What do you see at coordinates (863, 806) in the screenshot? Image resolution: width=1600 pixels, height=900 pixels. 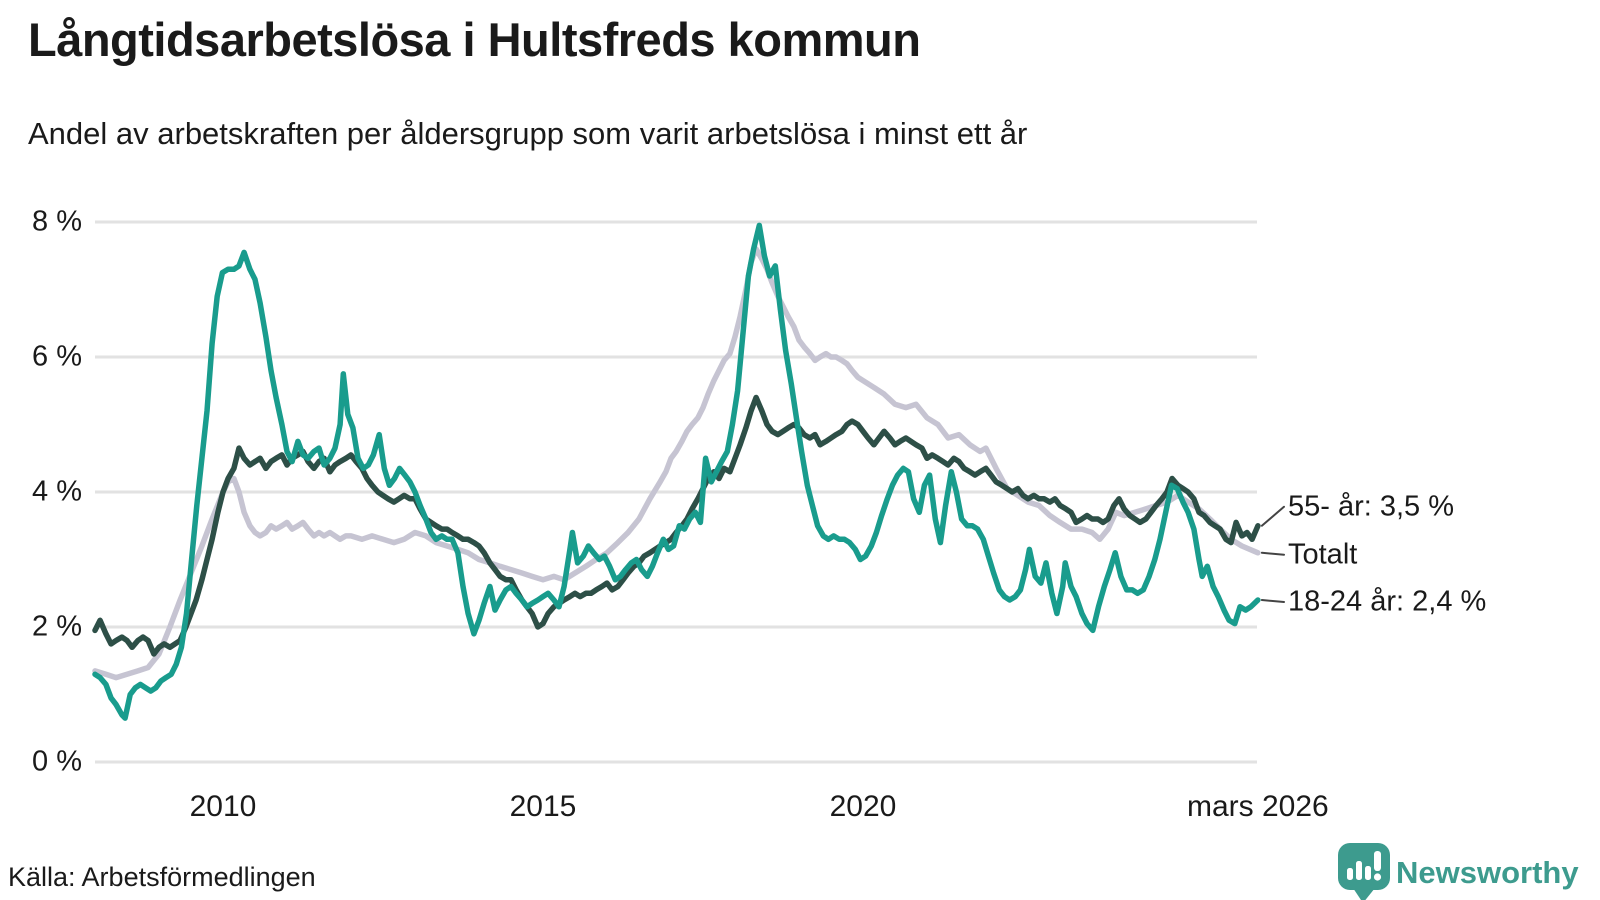 I see `x-axis-tick-label: 2020` at bounding box center [863, 806].